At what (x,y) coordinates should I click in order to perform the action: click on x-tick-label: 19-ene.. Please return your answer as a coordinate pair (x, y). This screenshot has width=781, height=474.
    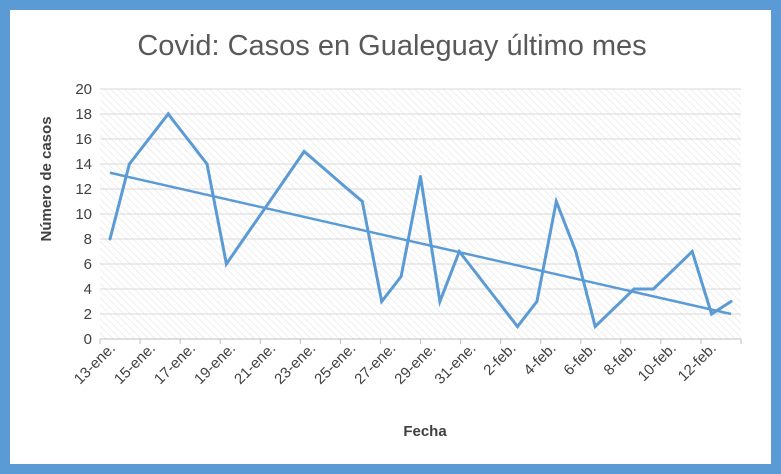
    Looking at the image, I should click on (215, 364).